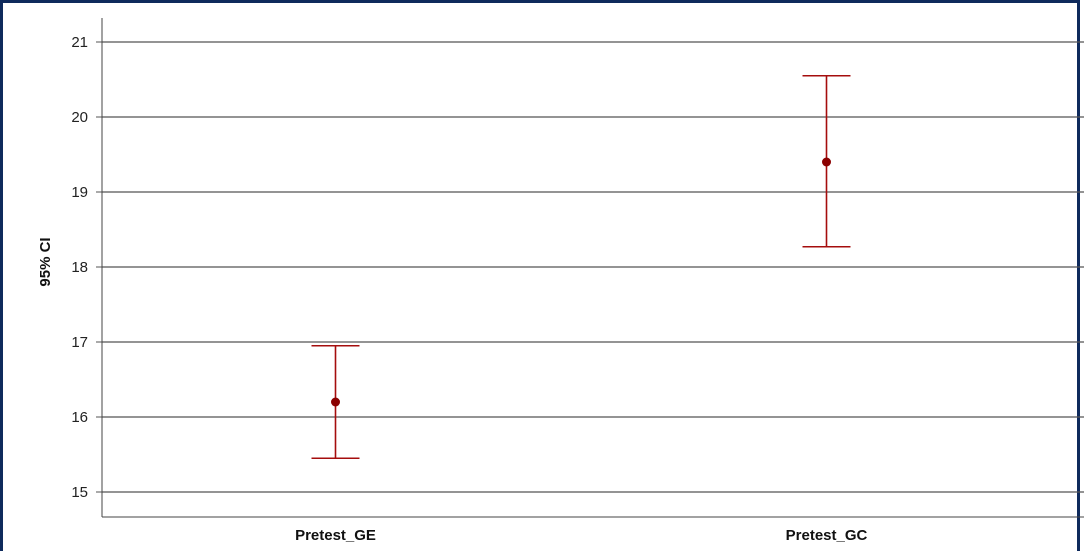 This screenshot has height=554, width=1086. What do you see at coordinates (79, 492) in the screenshot?
I see `y-tick-label-15: 15` at bounding box center [79, 492].